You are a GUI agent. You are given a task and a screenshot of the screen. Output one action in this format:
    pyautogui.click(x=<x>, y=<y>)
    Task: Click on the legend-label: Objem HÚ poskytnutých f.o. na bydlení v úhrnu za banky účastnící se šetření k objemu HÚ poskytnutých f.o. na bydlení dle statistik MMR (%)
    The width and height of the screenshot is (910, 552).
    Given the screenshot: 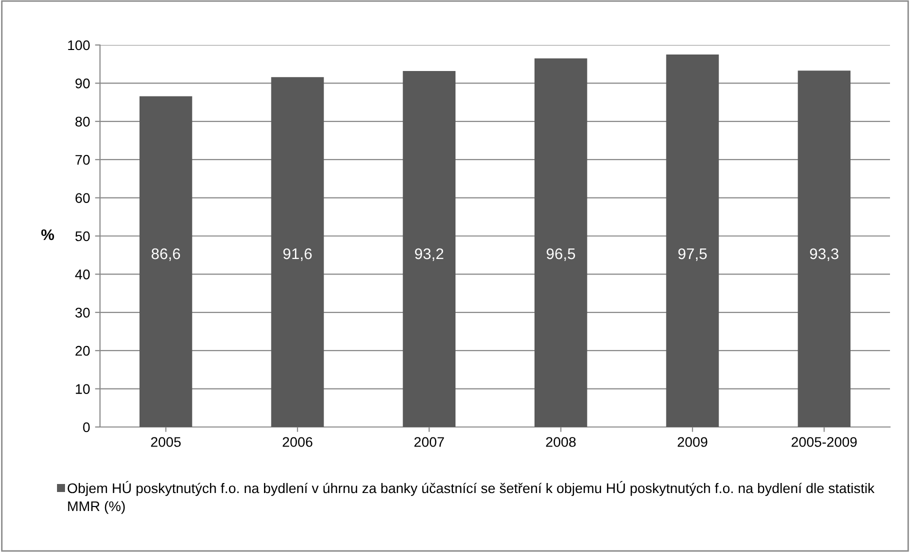 What is the action you would take?
    pyautogui.click(x=471, y=497)
    